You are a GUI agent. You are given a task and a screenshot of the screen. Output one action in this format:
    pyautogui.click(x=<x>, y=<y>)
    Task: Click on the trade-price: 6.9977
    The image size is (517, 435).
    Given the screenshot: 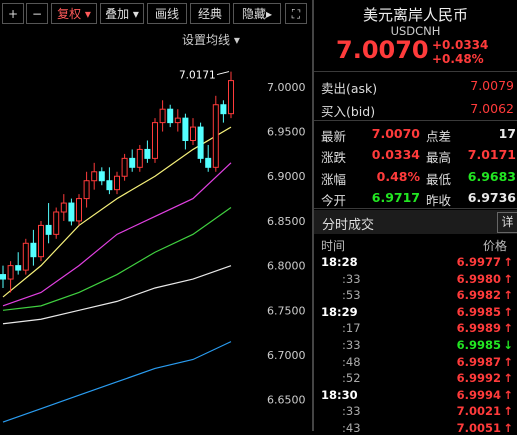 What is the action you would take?
    pyautogui.click(x=478, y=262)
    